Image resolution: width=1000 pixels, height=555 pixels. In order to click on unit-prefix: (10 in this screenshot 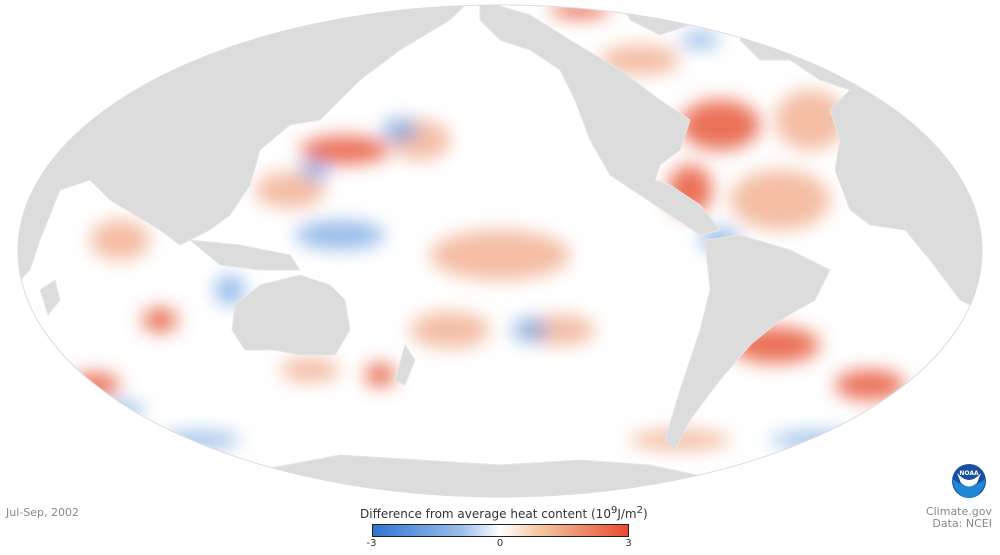, I will do `click(601, 514)`.